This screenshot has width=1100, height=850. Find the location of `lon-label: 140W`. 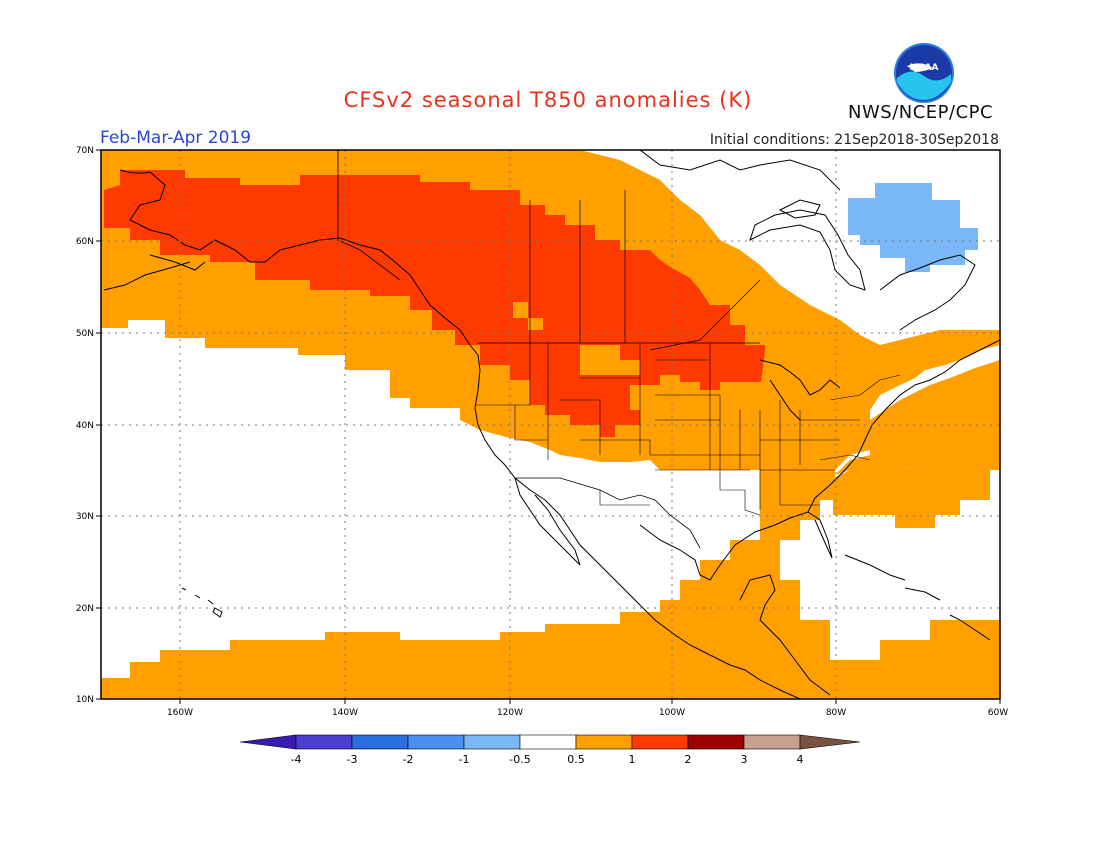

lon-label: 140W is located at coordinates (345, 713).